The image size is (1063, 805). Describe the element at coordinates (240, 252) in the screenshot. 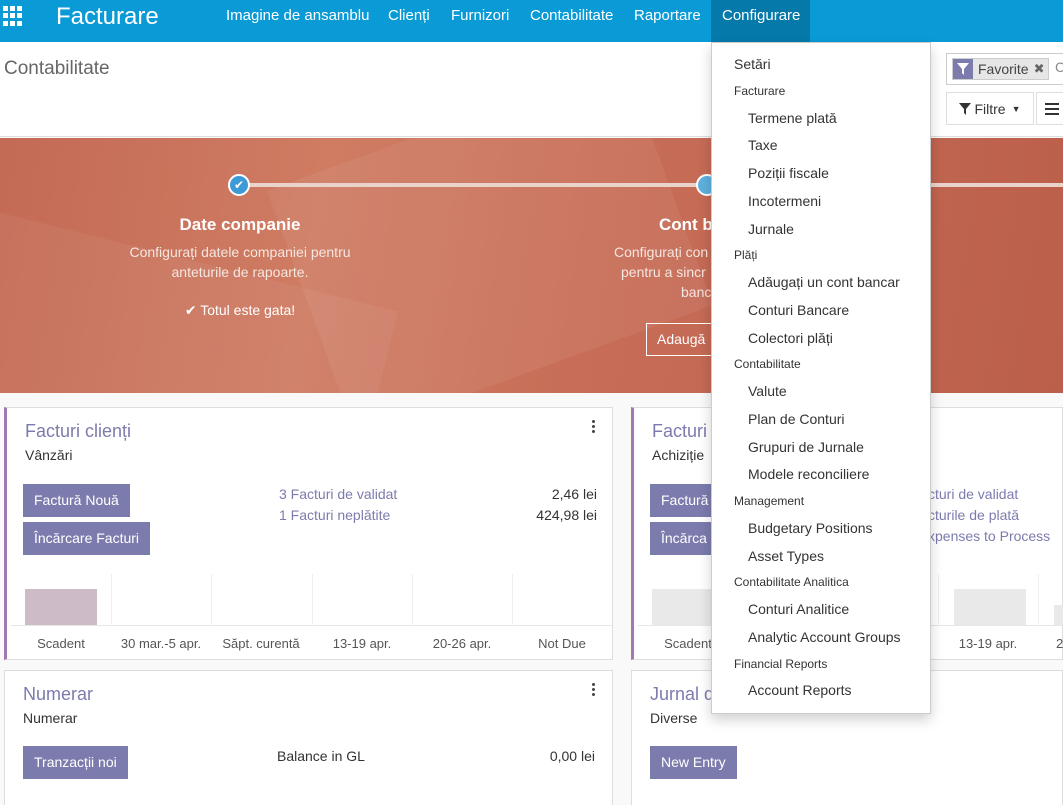

I see `step-company-desc-1: Configurați datele companiei pentru` at that location.